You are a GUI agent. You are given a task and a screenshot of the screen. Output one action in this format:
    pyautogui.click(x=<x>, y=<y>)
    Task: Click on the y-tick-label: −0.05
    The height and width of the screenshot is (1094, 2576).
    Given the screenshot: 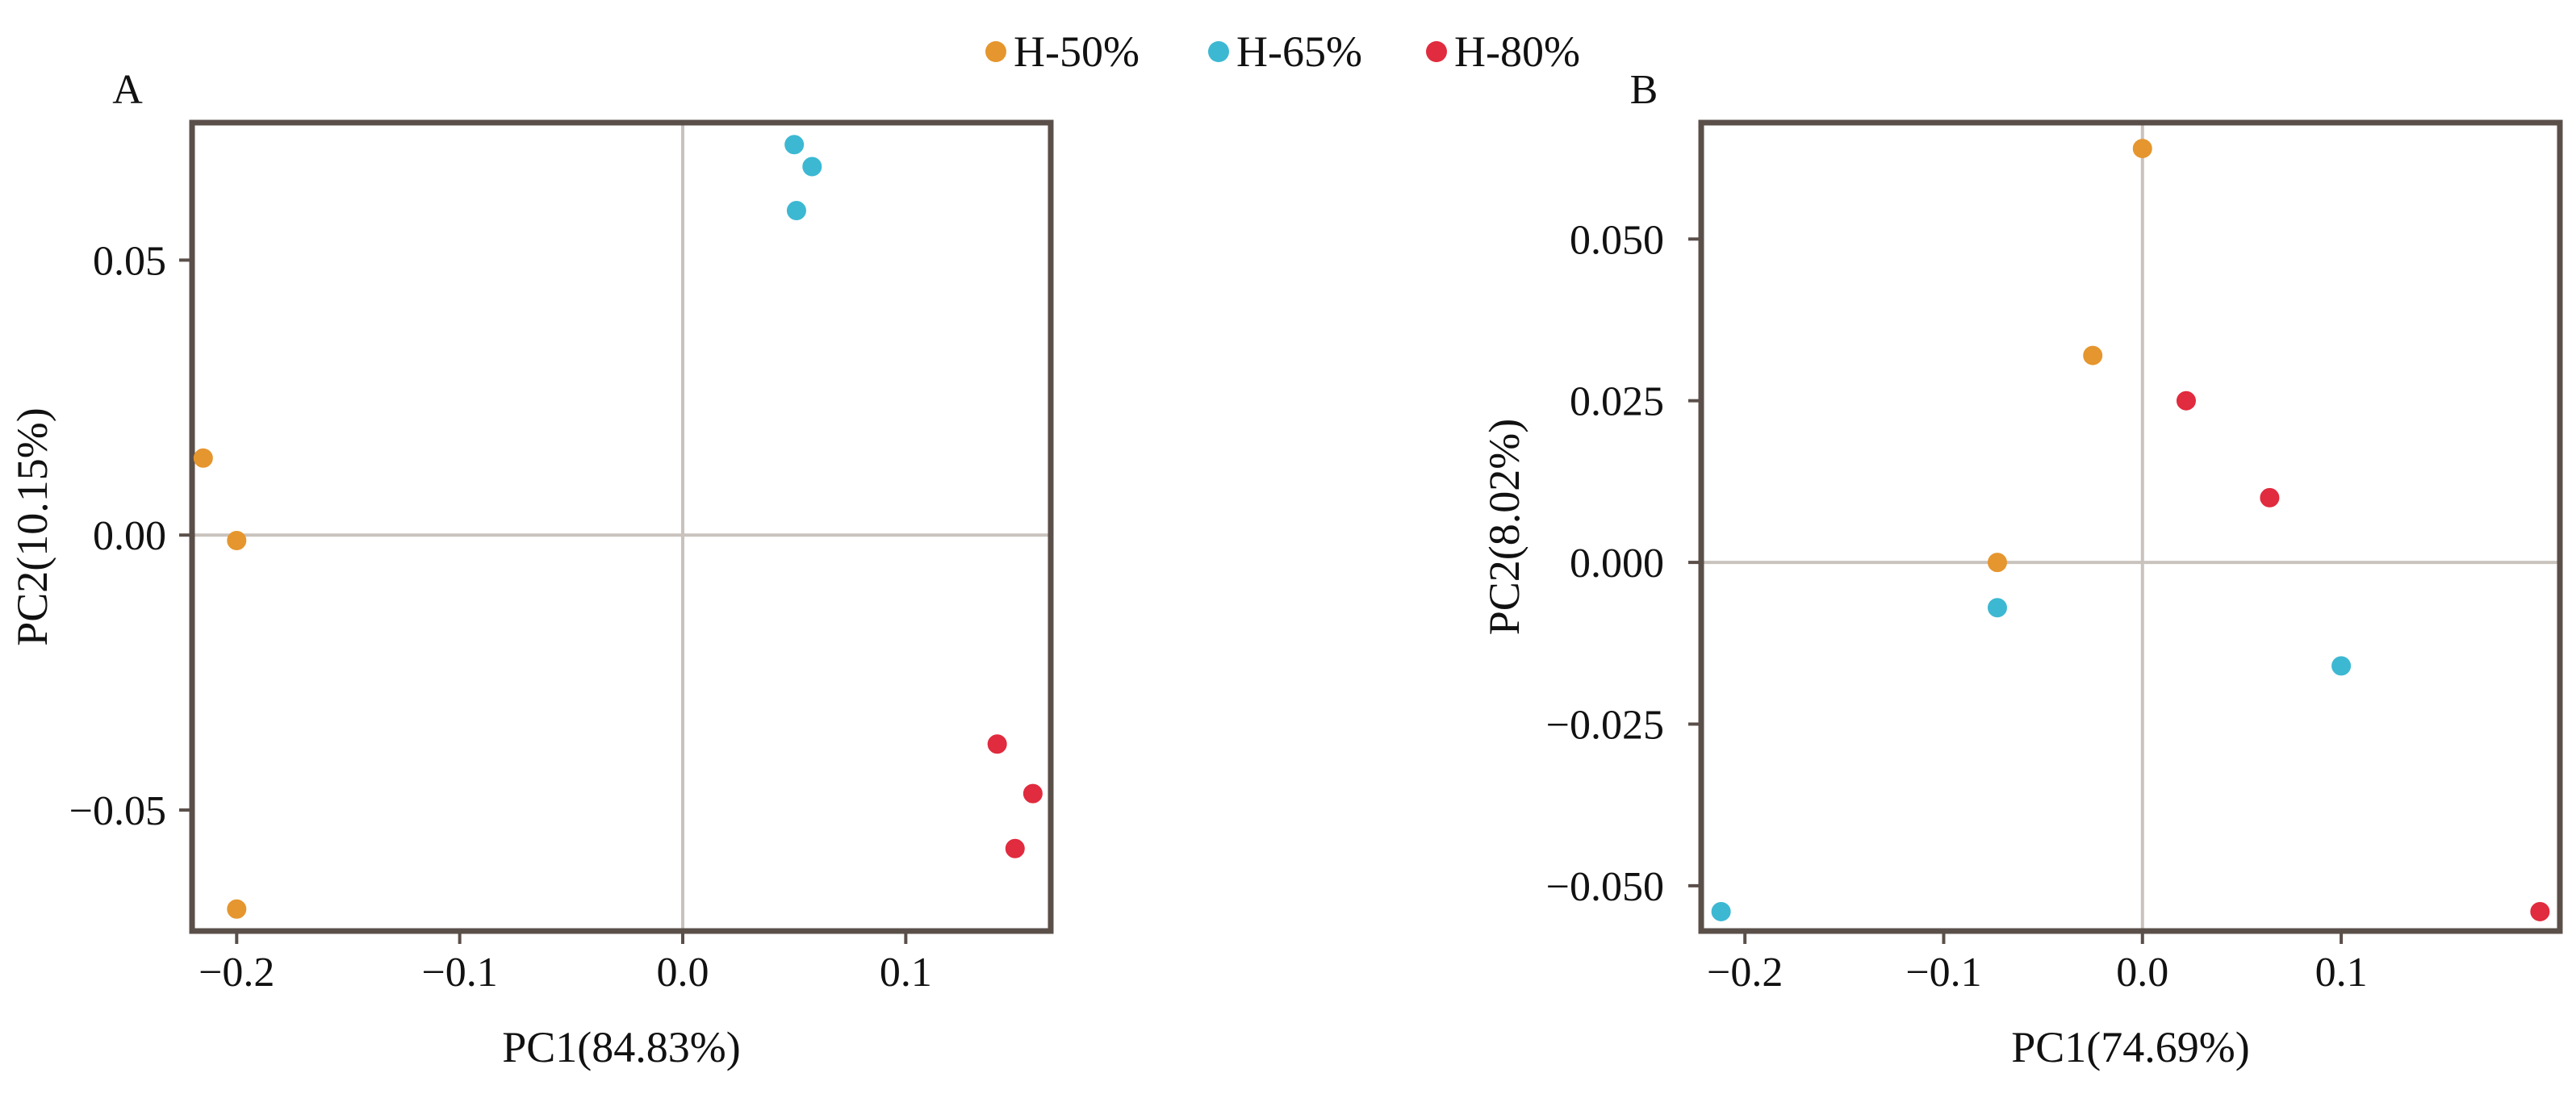 What is the action you would take?
    pyautogui.click(x=117, y=811)
    